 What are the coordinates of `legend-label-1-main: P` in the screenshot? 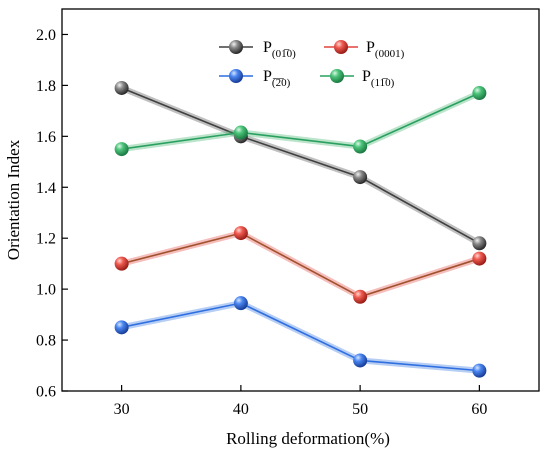 It's located at (267, 47).